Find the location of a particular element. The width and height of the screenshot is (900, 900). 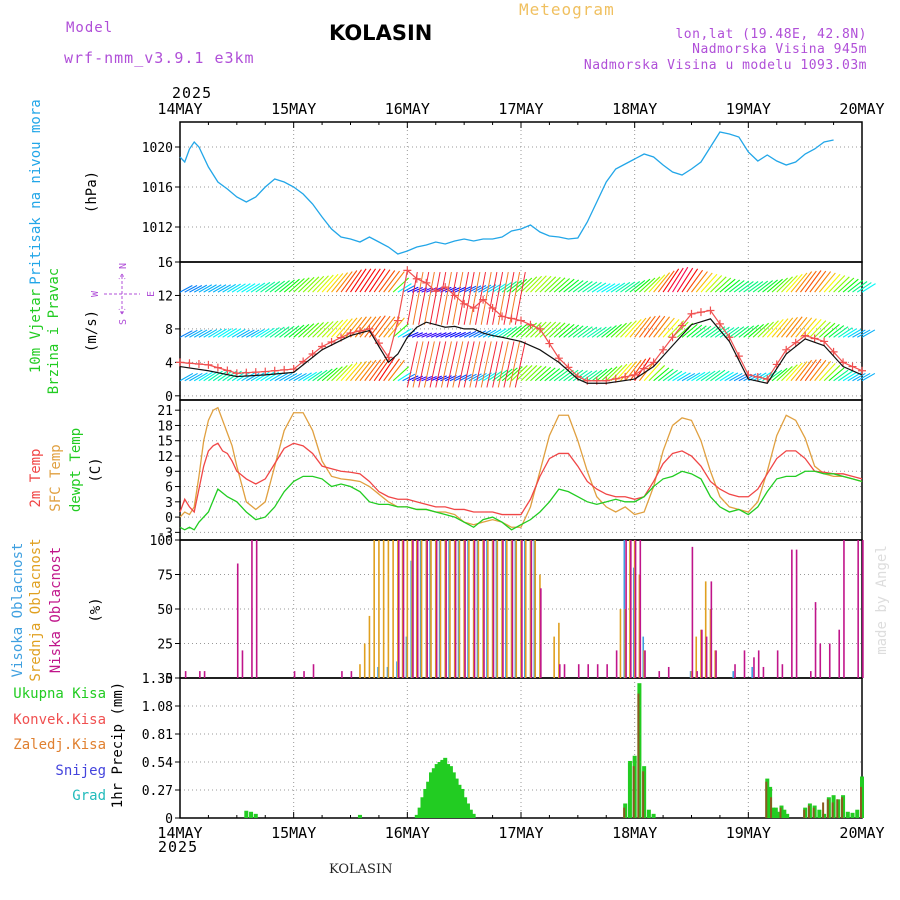

cloud-label-low: Niska Oblacnost is located at coordinates (56, 610).